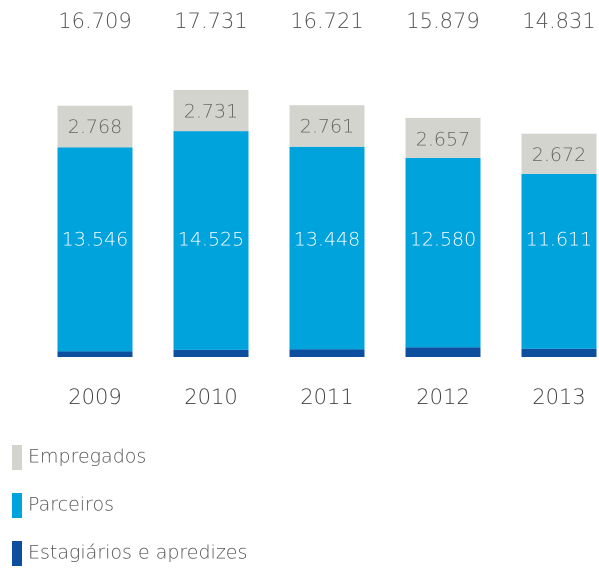 The height and width of the screenshot is (570, 599). I want to click on total-label: 17.731, so click(210, 21).